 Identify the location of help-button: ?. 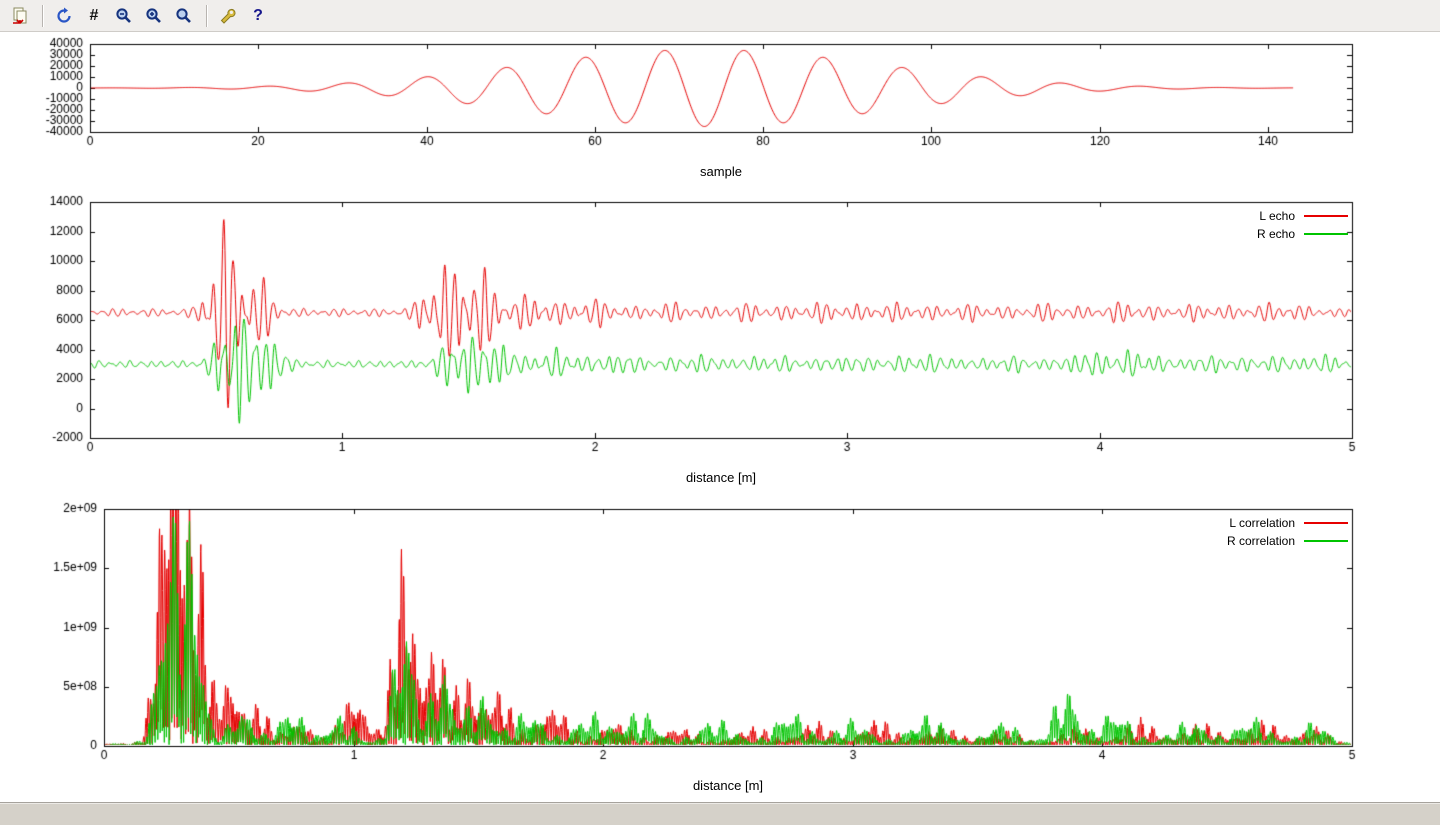
(258, 16).